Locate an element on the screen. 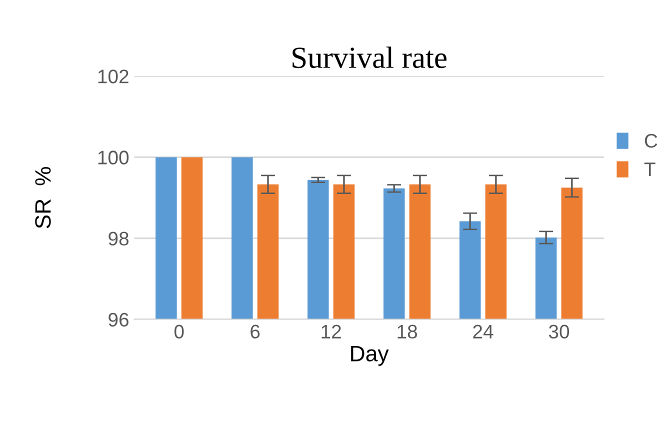  y-axis-title: SR % is located at coordinates (43, 197).